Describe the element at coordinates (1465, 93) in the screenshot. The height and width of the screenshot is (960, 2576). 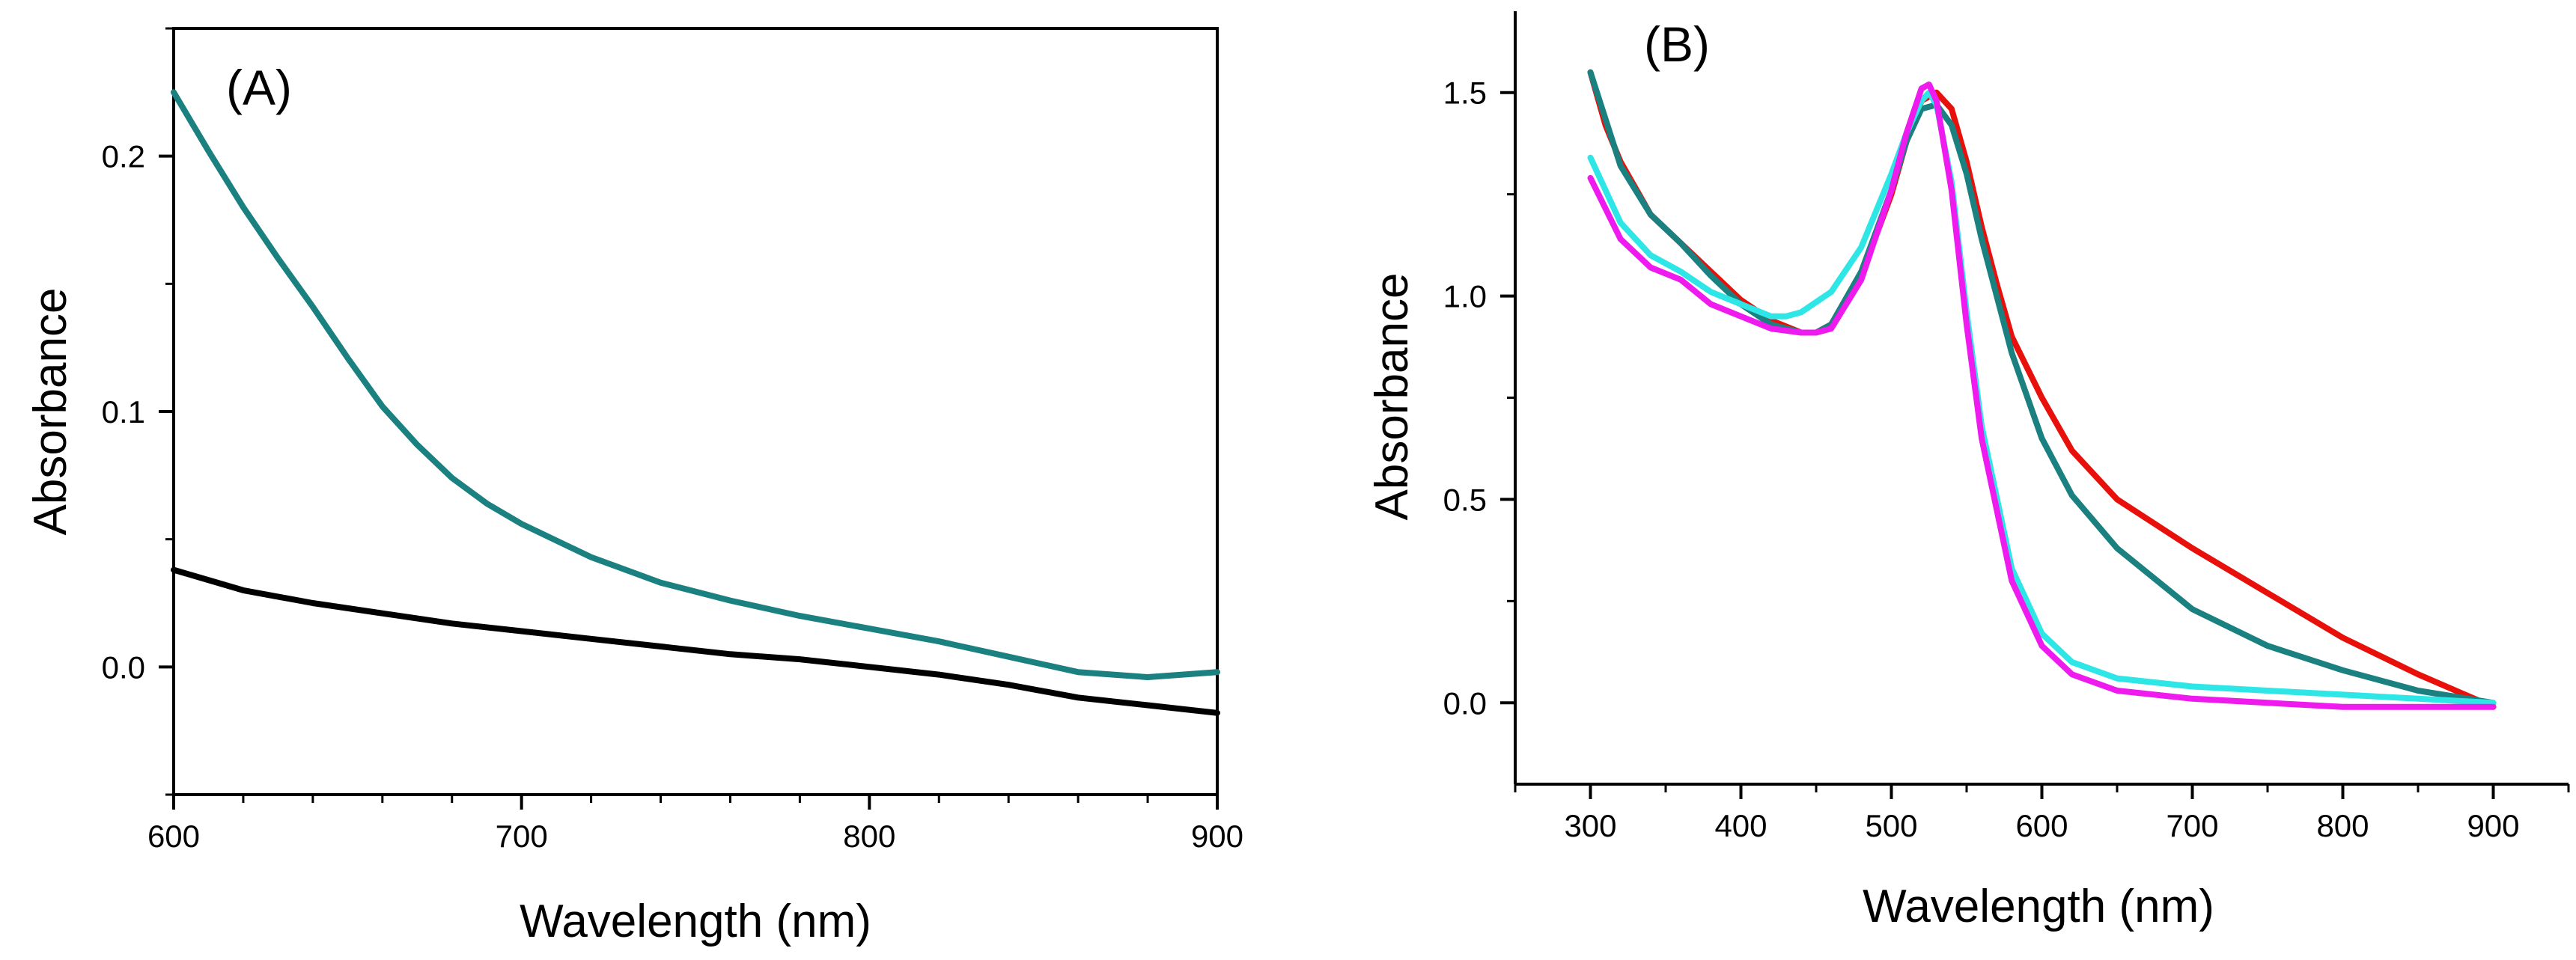
I see `panel-b-y-tick-label: 1.5` at that location.